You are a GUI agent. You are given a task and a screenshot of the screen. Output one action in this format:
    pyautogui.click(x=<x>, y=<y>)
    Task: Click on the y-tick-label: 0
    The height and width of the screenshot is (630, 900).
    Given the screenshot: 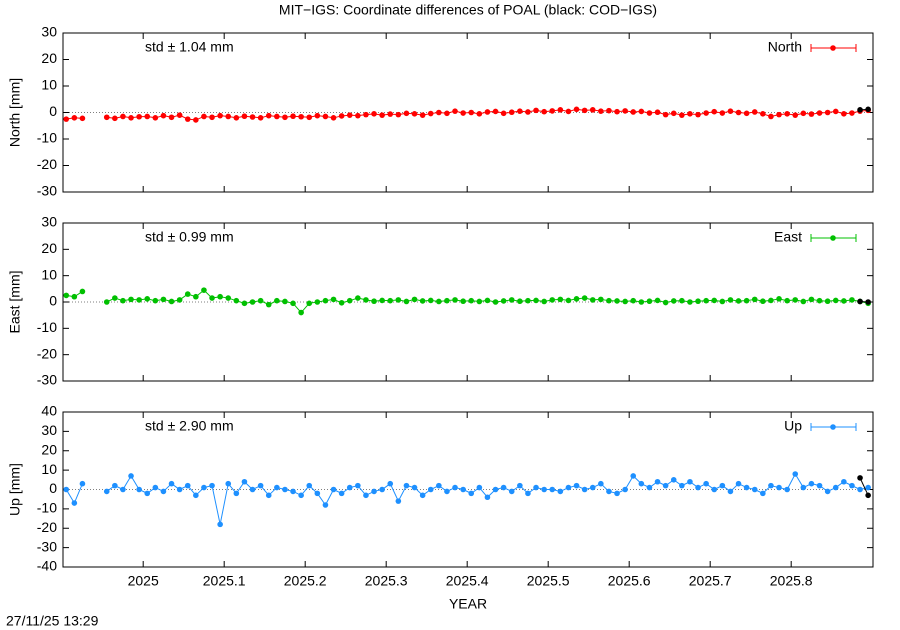 What is the action you would take?
    pyautogui.click(x=53, y=111)
    